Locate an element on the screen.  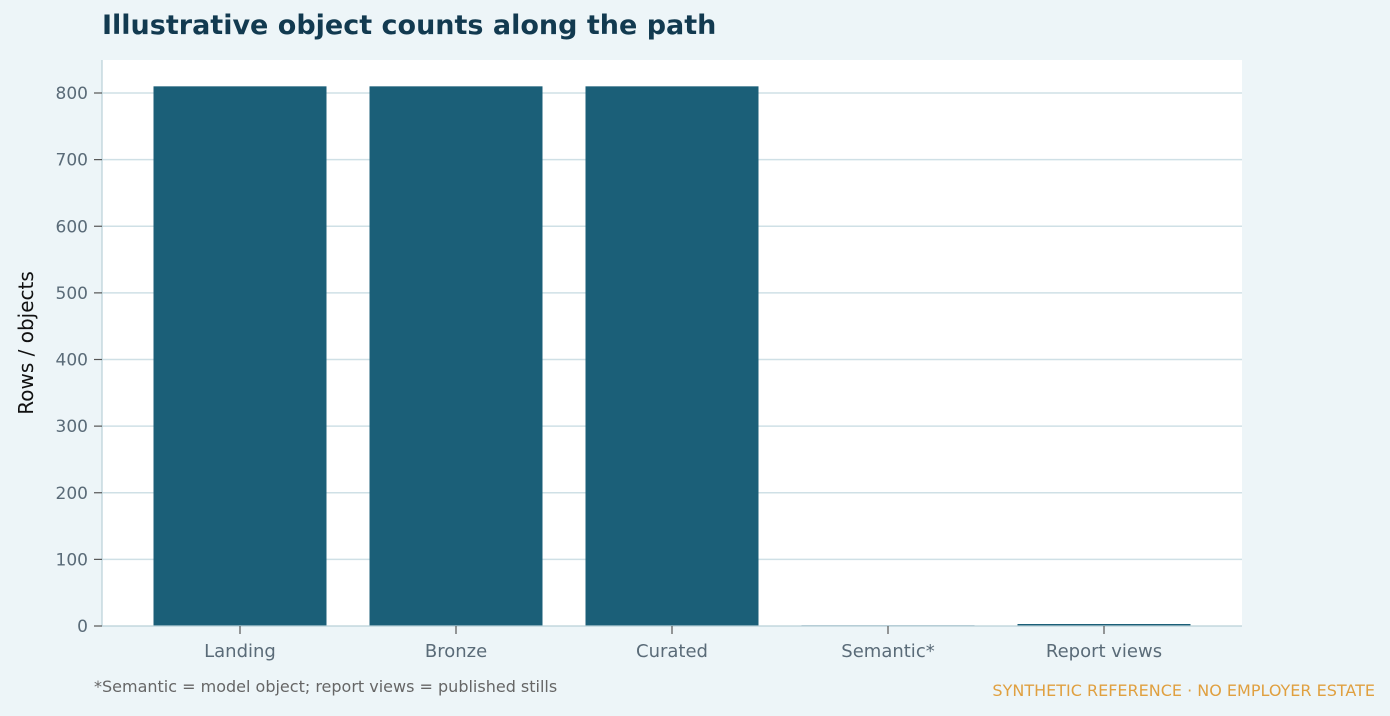
y-ticks: 0 100 200 300 400 500 600 700 800 is located at coordinates (79, 360).